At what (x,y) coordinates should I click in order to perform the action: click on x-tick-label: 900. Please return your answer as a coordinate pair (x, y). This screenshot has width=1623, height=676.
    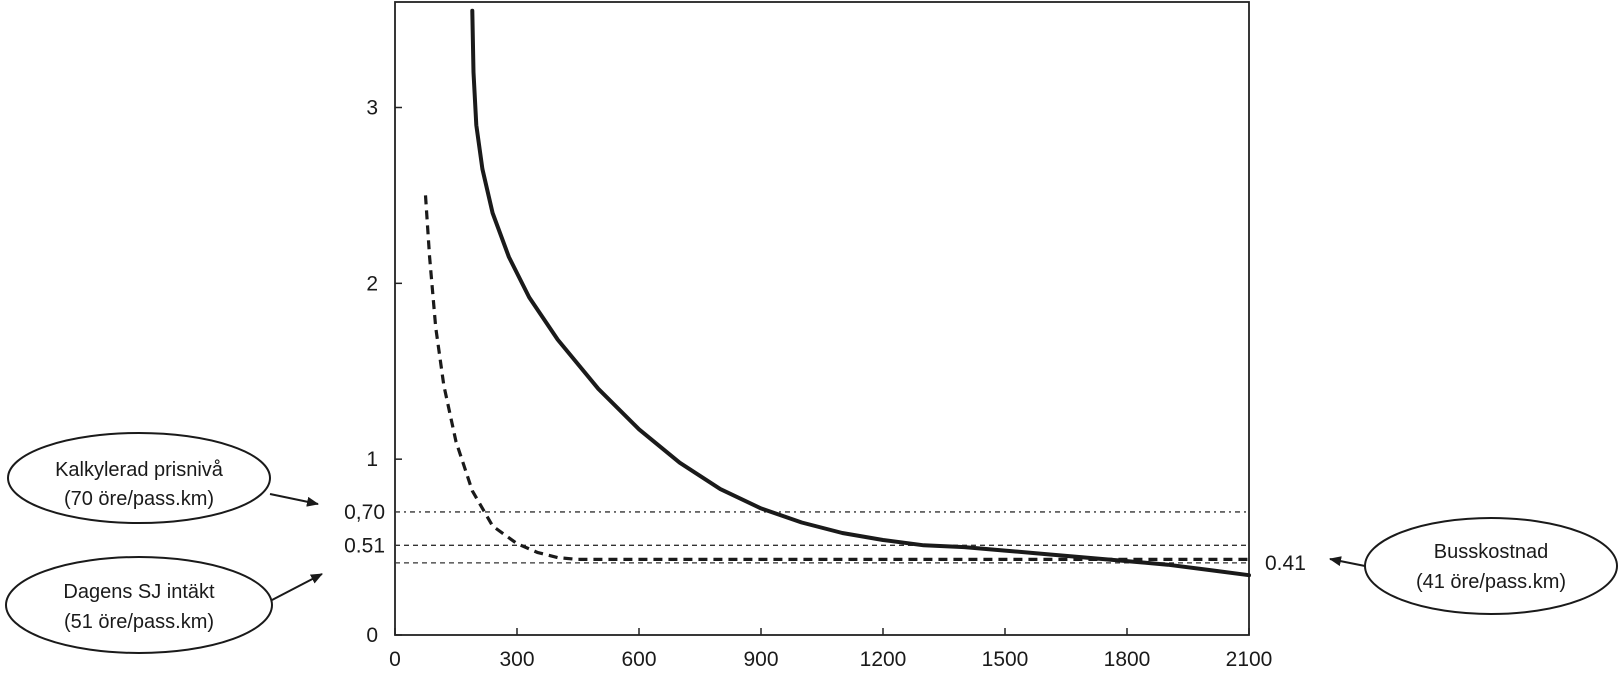
    Looking at the image, I should click on (760, 659).